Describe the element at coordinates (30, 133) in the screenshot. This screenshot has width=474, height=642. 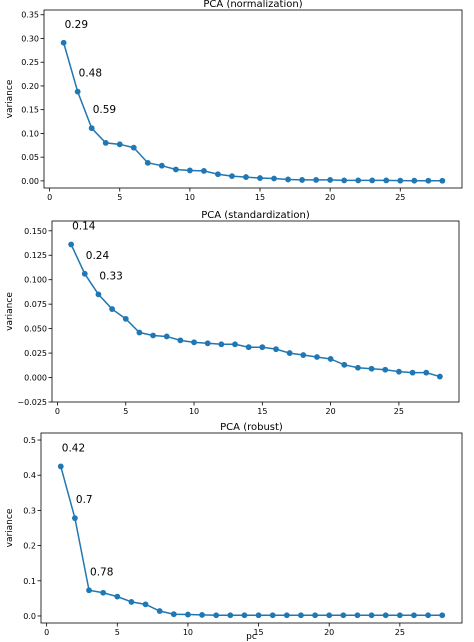
I see `y-tick-label: 0.10` at that location.